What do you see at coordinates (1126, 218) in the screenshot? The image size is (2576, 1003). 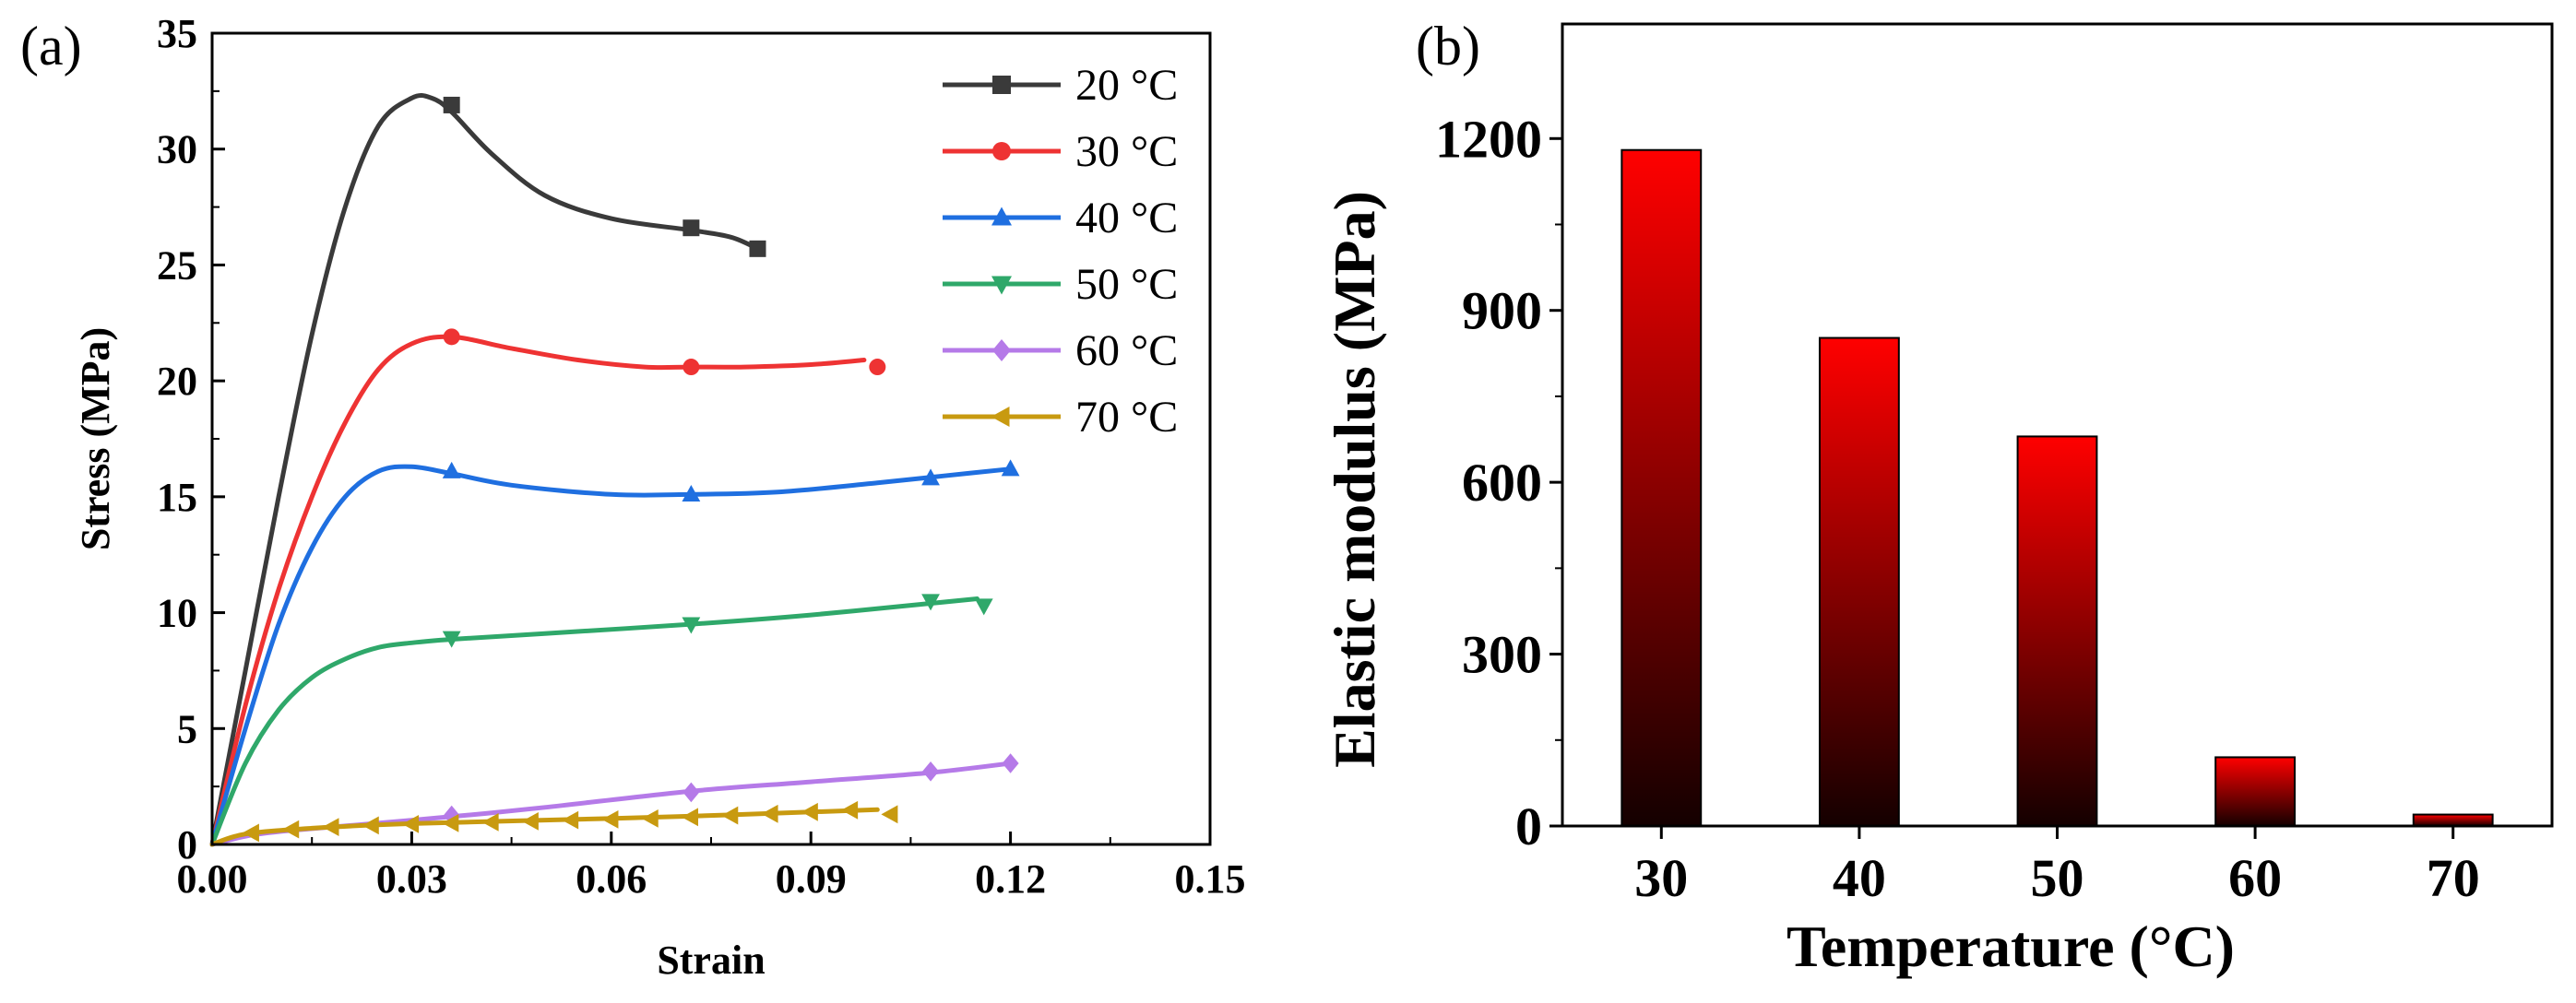 I see `legend-label-40-c: 40 °C` at bounding box center [1126, 218].